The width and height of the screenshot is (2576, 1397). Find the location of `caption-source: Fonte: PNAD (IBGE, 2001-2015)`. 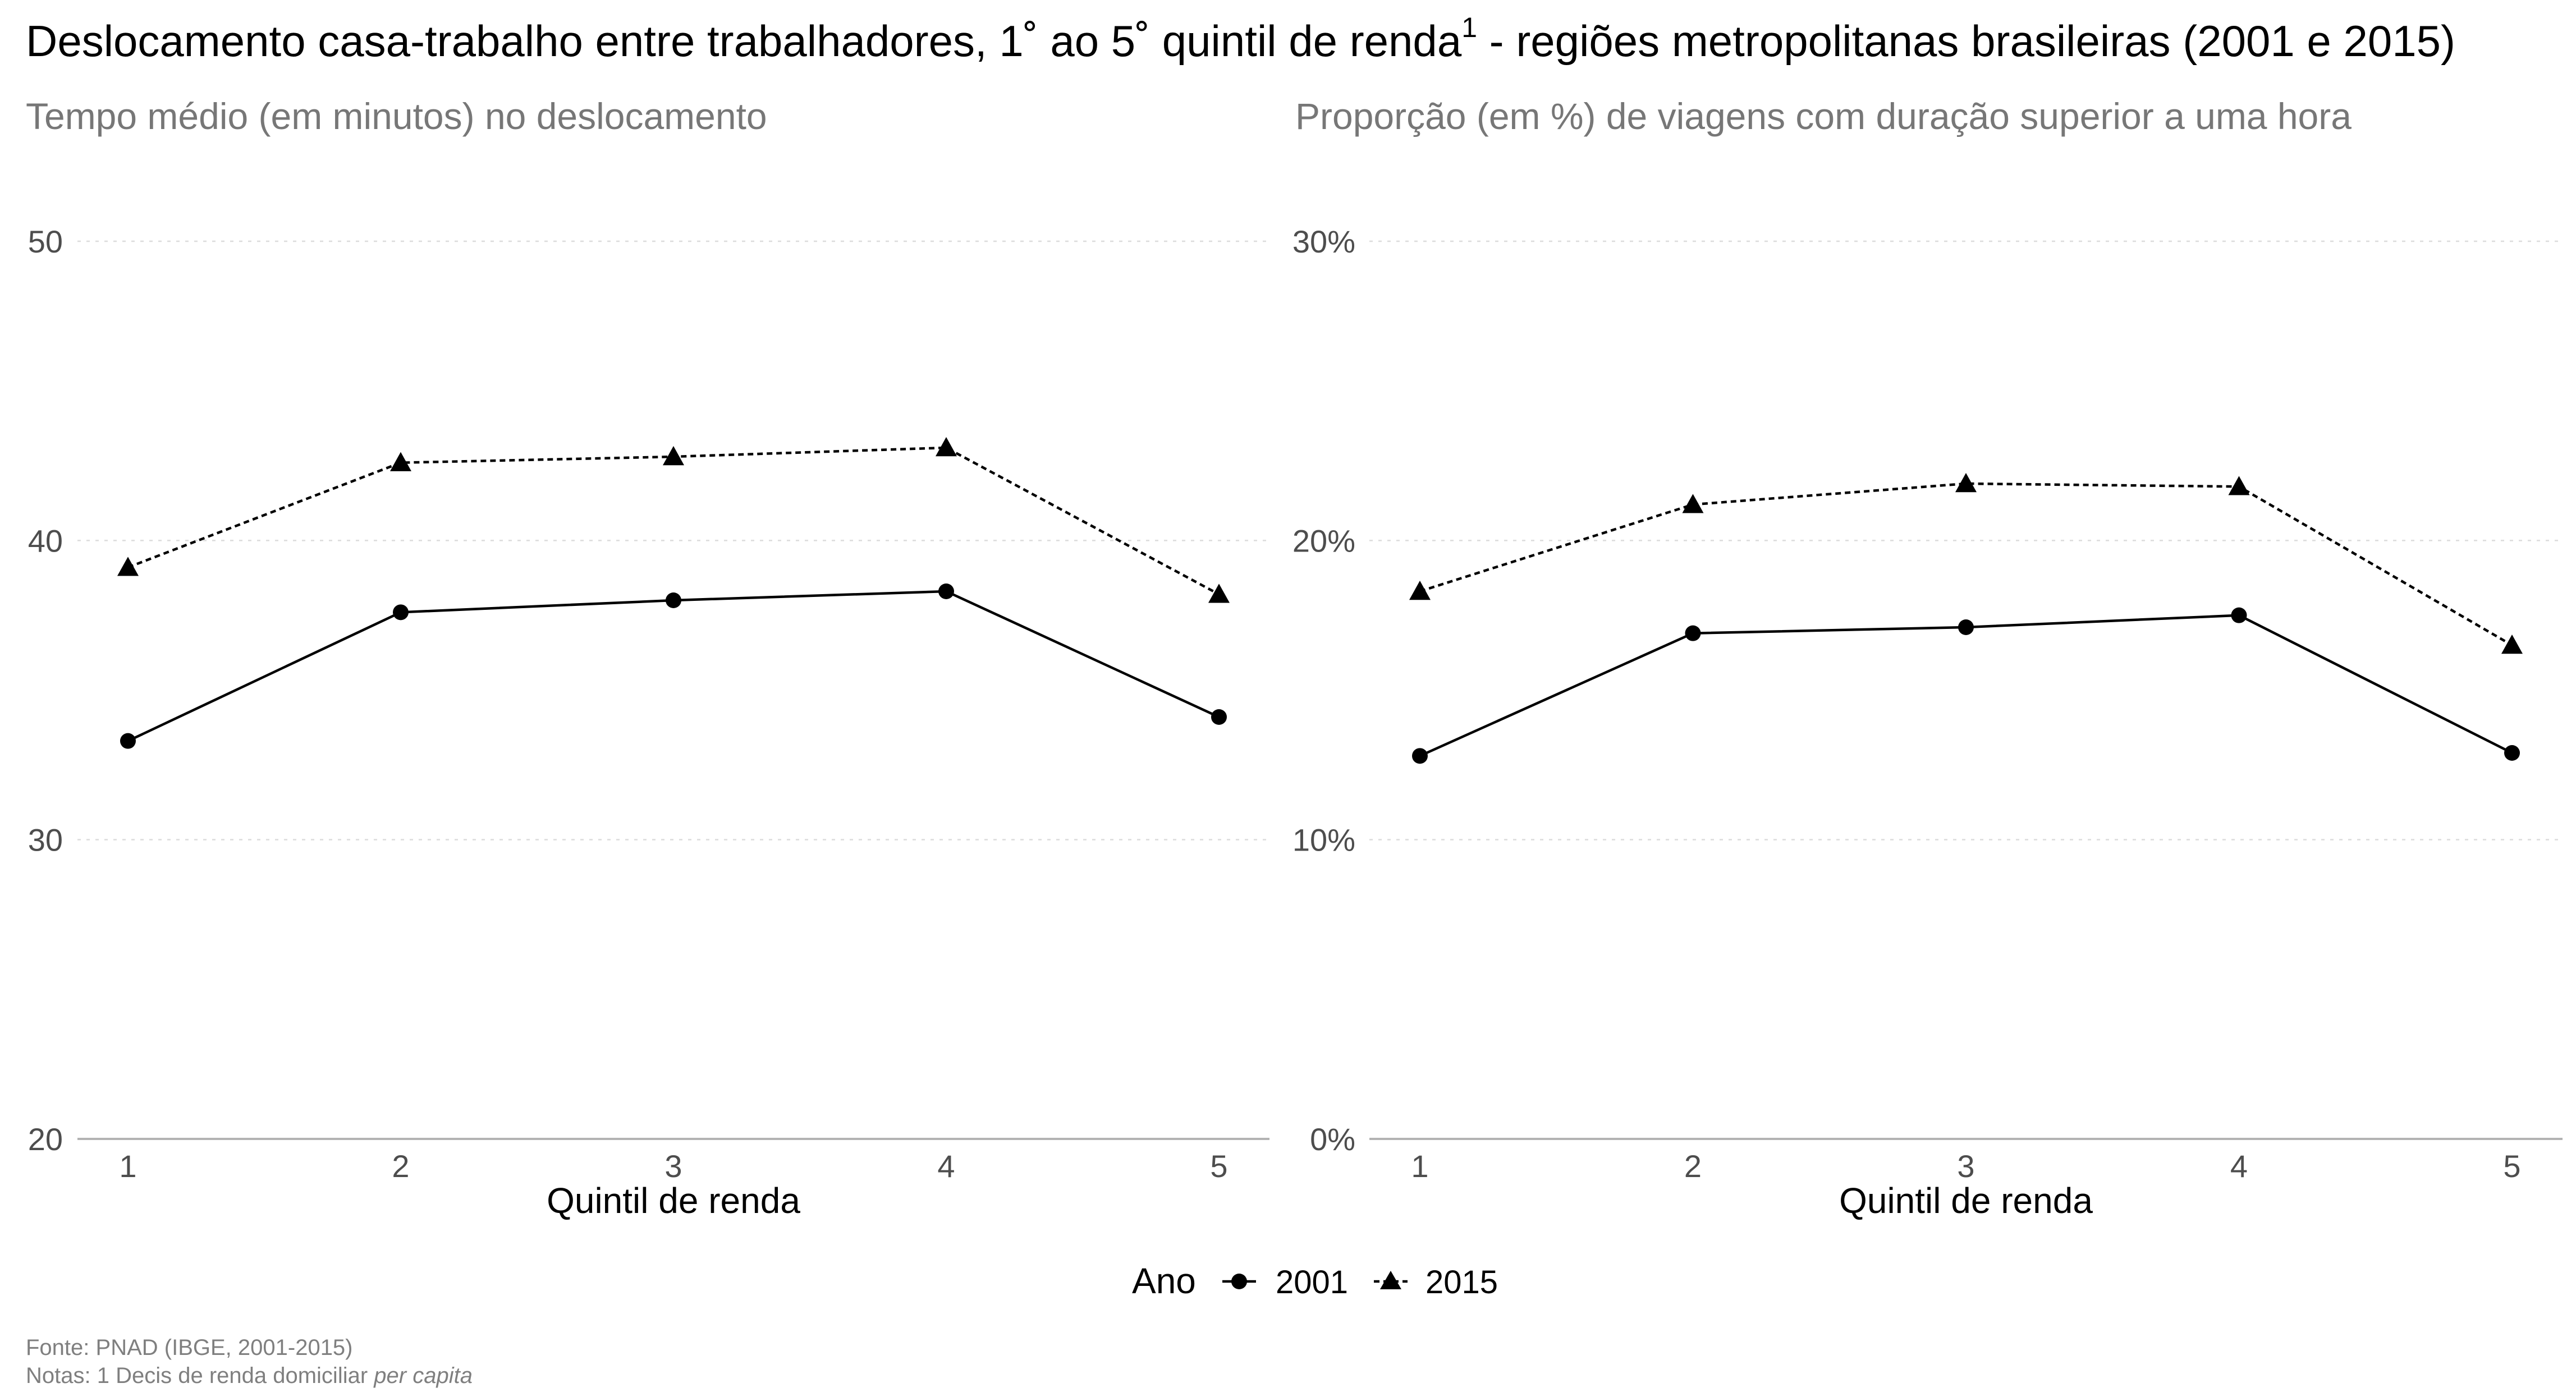

caption-source: Fonte: PNAD (IBGE, 2001-2015) is located at coordinates (189, 1347).